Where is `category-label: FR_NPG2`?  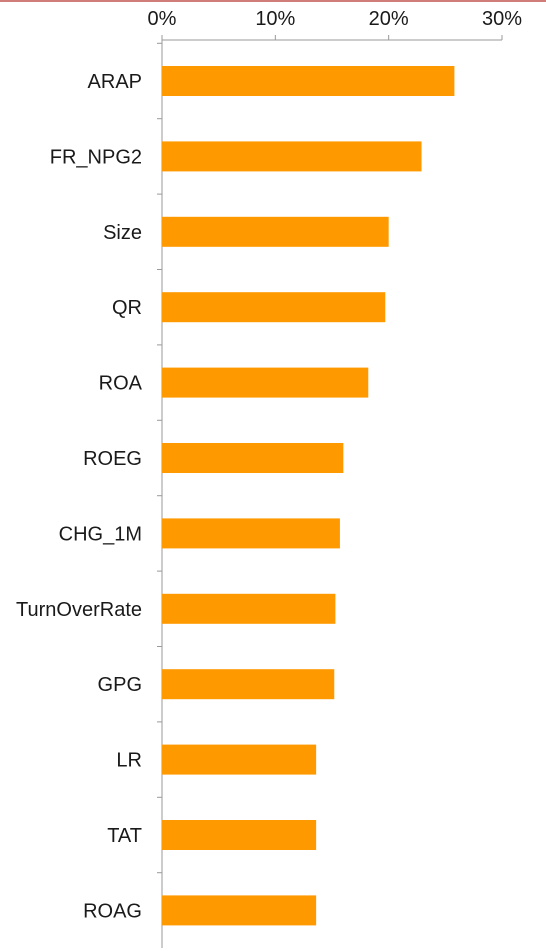 category-label: FR_NPG2 is located at coordinates (96, 157).